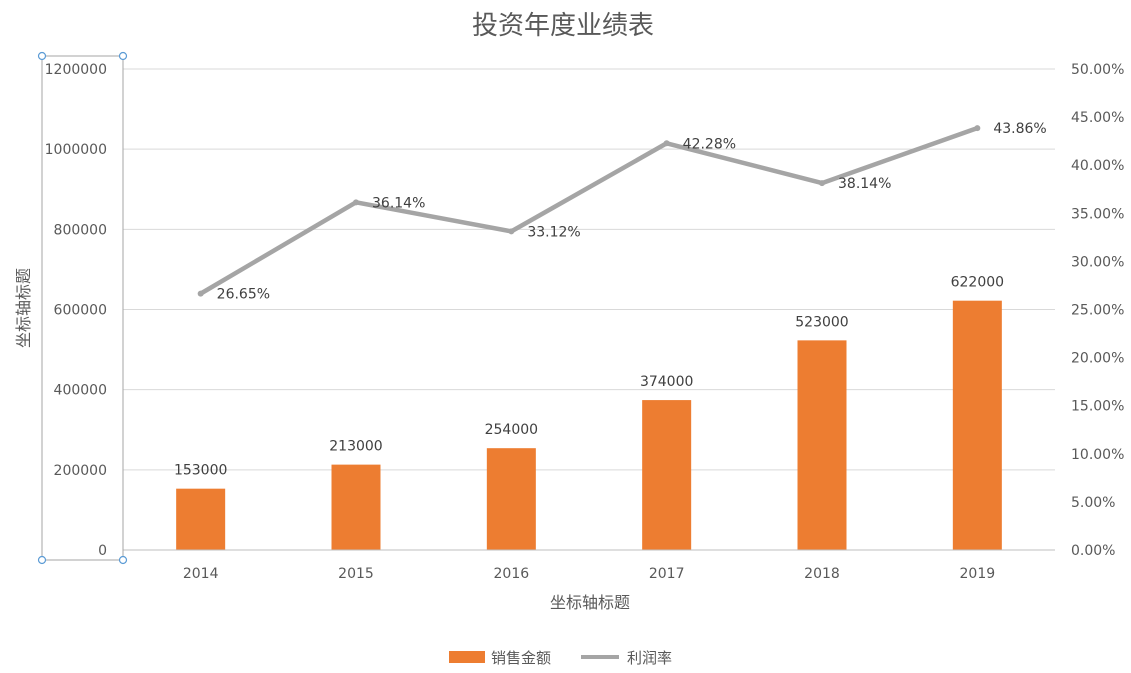 The height and width of the screenshot is (673, 1131). I want to click on line-data-label: 26.65%, so click(243, 295).